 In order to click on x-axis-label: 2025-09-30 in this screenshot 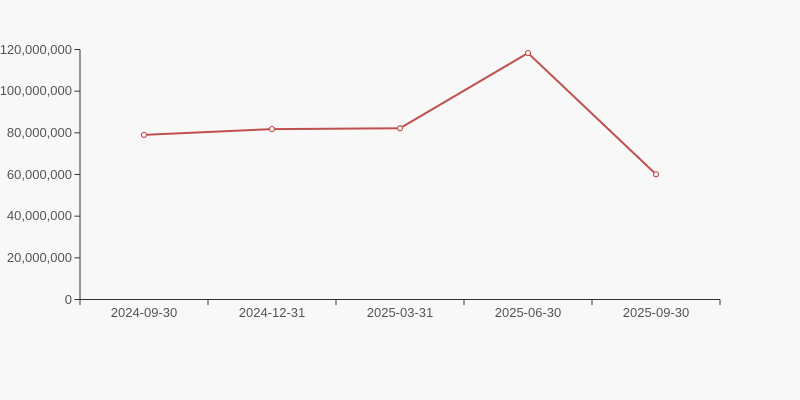, I will do `click(656, 312)`.